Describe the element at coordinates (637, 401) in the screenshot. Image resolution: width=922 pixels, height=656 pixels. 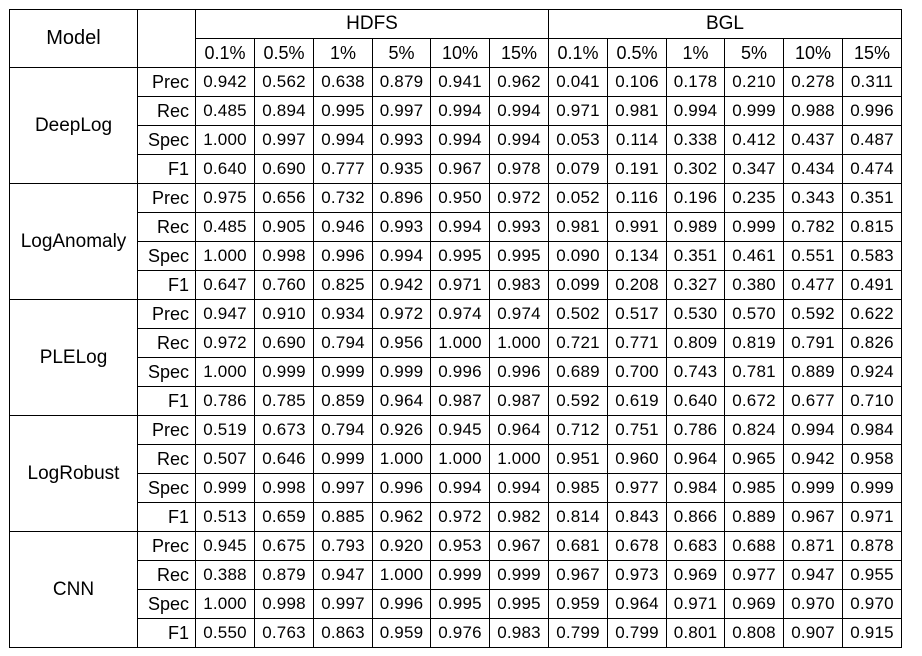
I see `value-cell: 0.619` at that location.